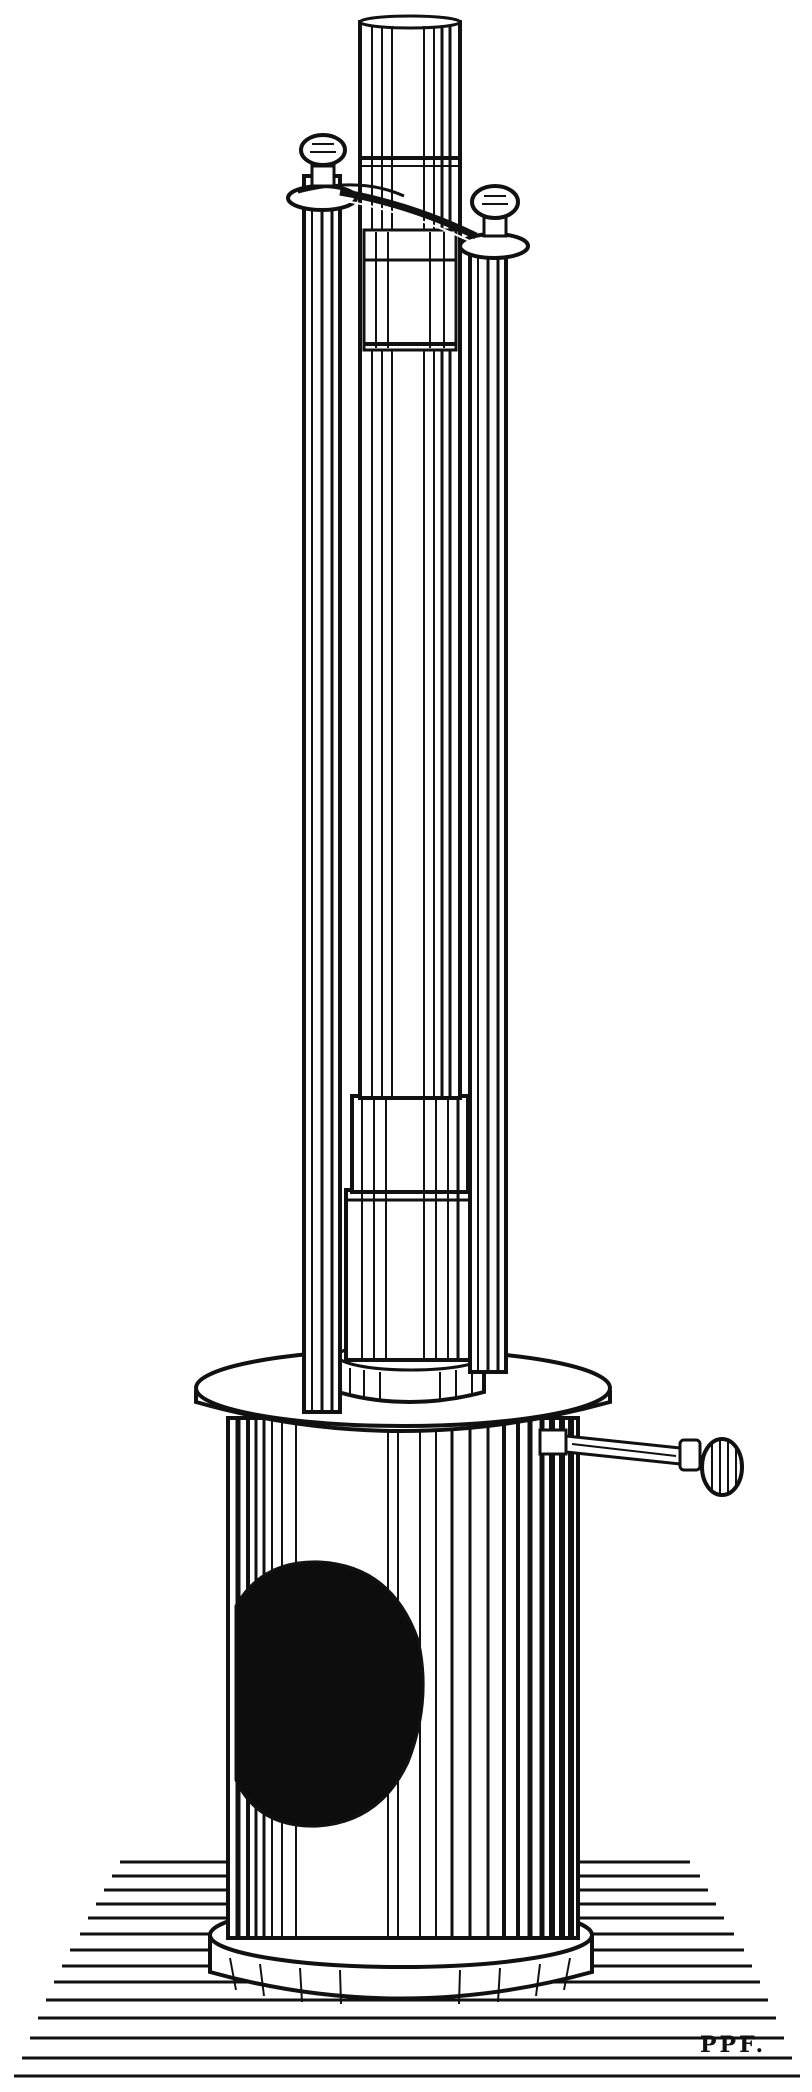  What do you see at coordinates (329, 1694) in the screenshot?
I see `dark-window` at bounding box center [329, 1694].